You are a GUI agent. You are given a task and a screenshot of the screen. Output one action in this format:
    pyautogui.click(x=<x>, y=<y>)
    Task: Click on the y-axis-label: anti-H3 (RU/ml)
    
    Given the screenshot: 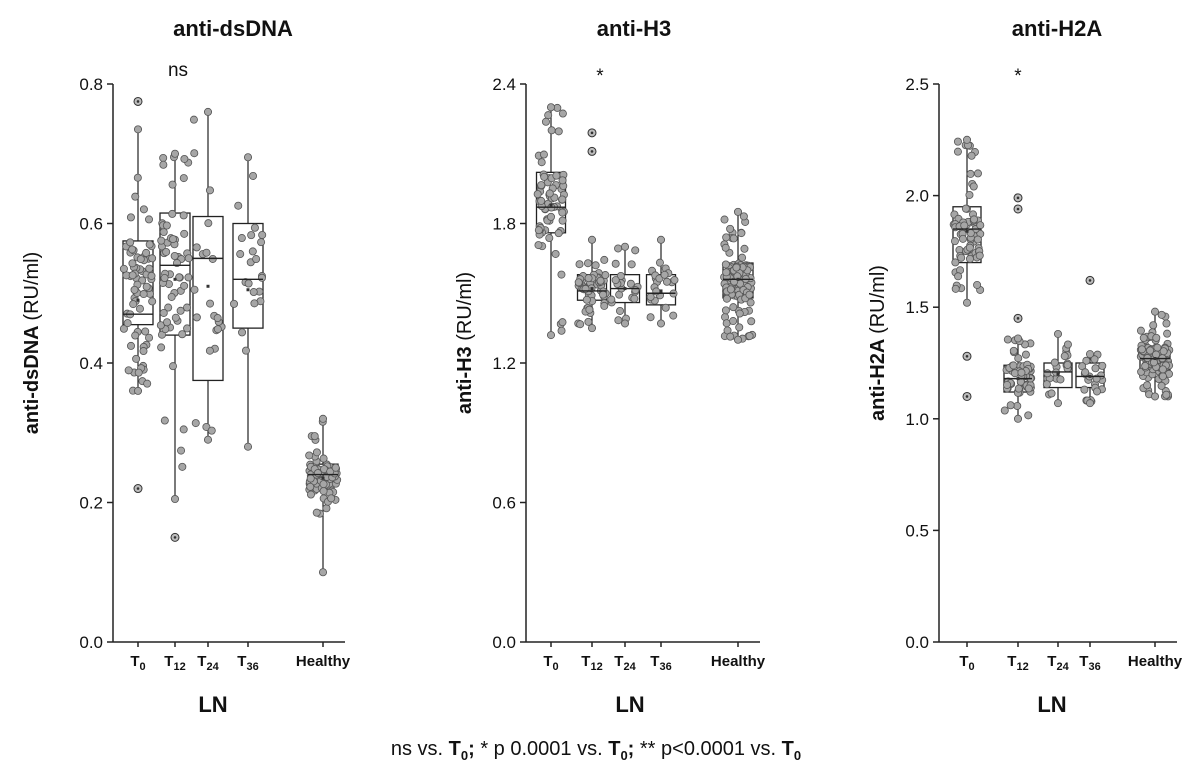 What is the action you would take?
    pyautogui.click(x=465, y=343)
    